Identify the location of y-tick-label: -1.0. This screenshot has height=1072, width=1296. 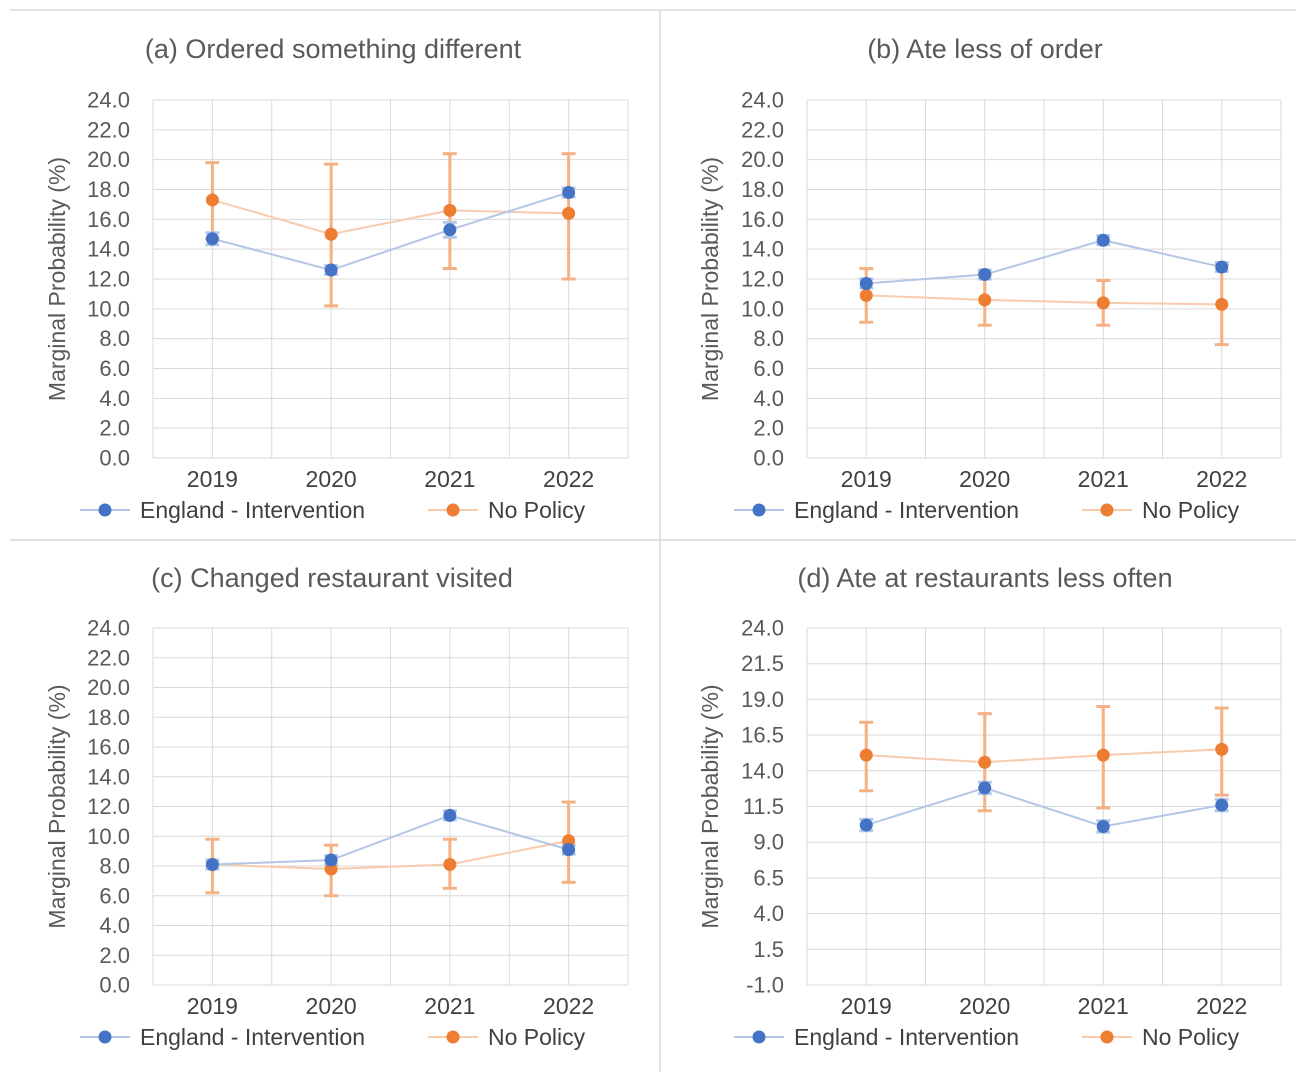
(765, 985).